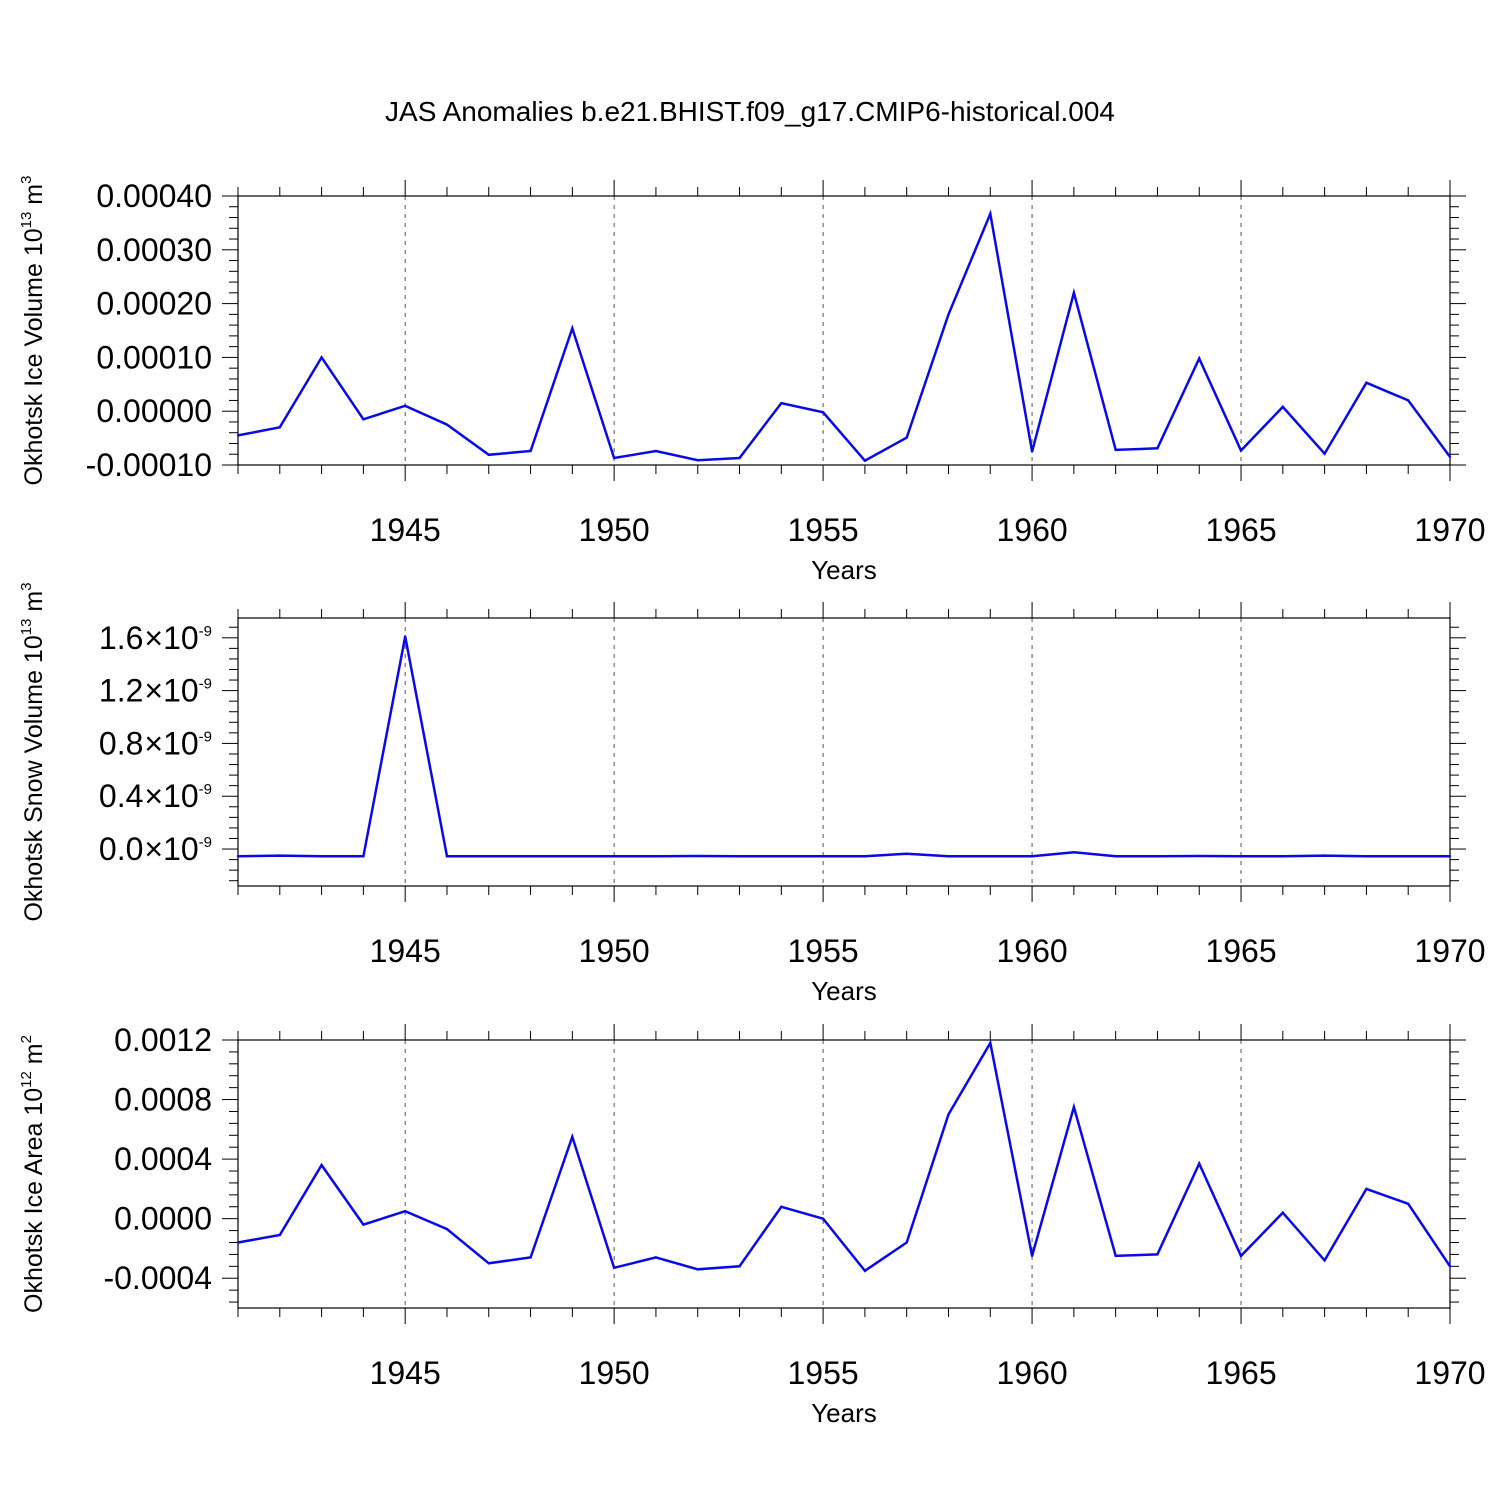  I want to click on y-tick-label: 0.8×10⁻⁹, so click(155, 743).